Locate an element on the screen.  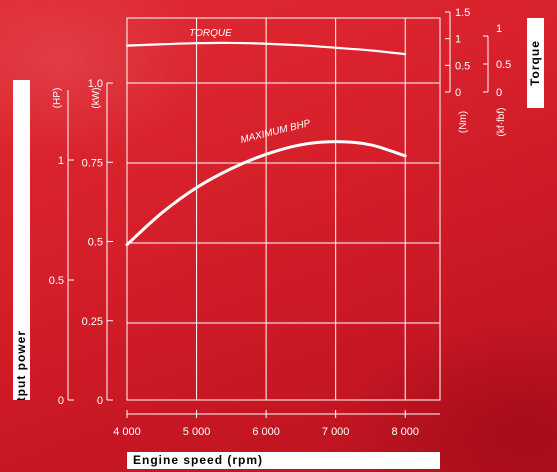
nm-tick-label: 0.5 is located at coordinates (462, 66).